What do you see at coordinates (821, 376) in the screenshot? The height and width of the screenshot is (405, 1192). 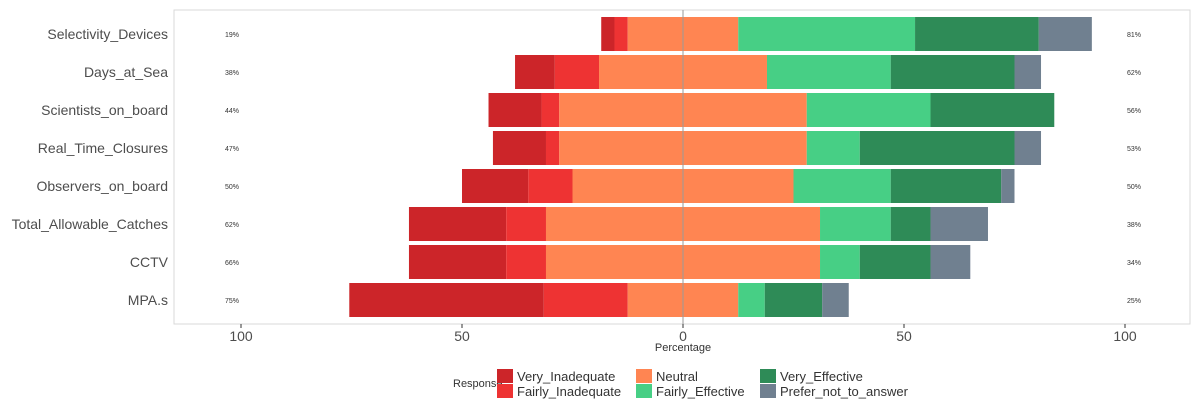 I see `legend-label-very-effective: Very_Effective` at bounding box center [821, 376].